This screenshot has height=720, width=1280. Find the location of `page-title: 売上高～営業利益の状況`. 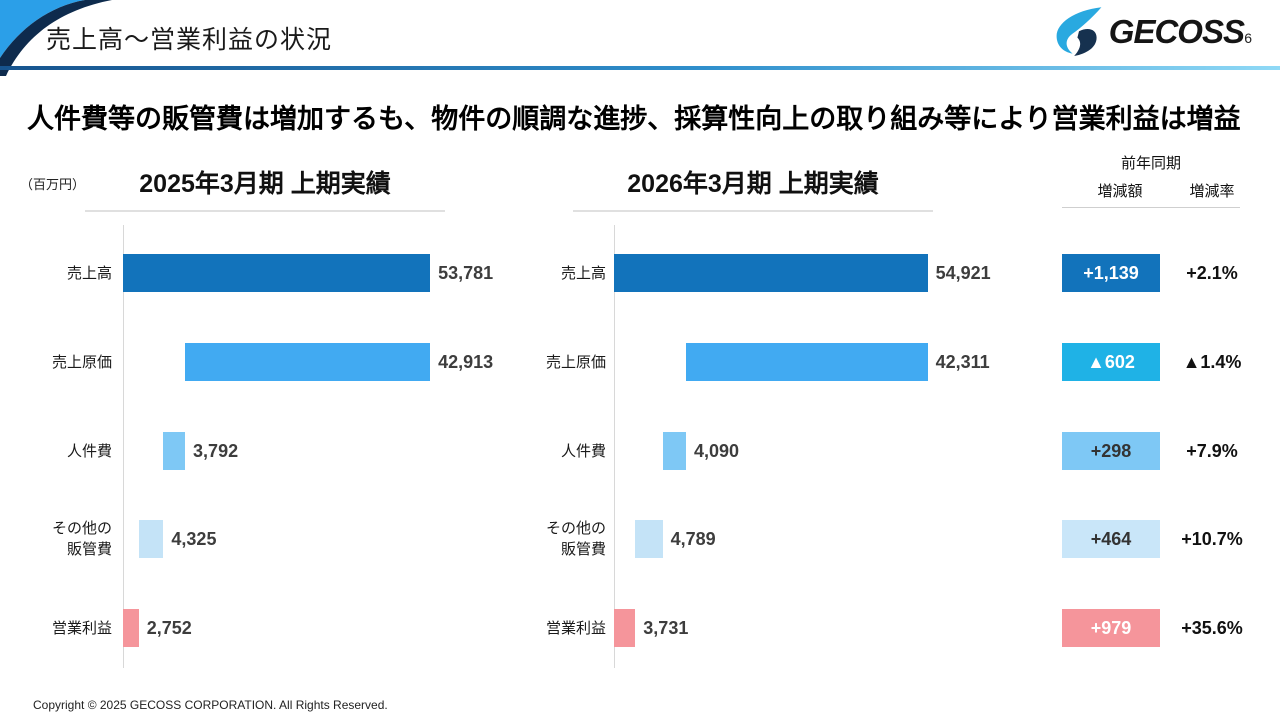

page-title: 売上高～営業利益の状況 is located at coordinates (189, 40).